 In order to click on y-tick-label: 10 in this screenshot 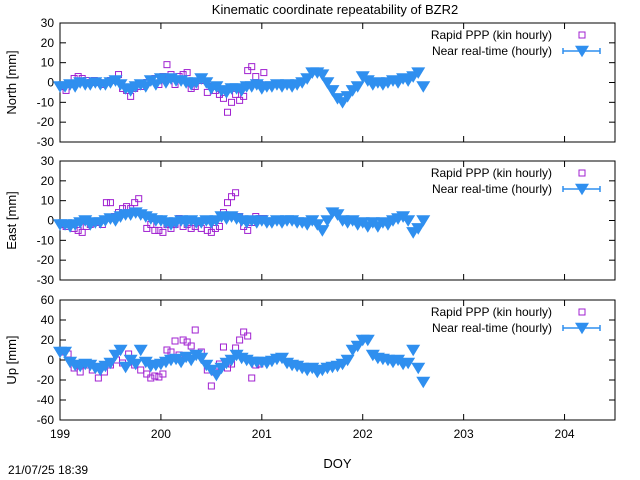, I will do `click(48, 201)`.